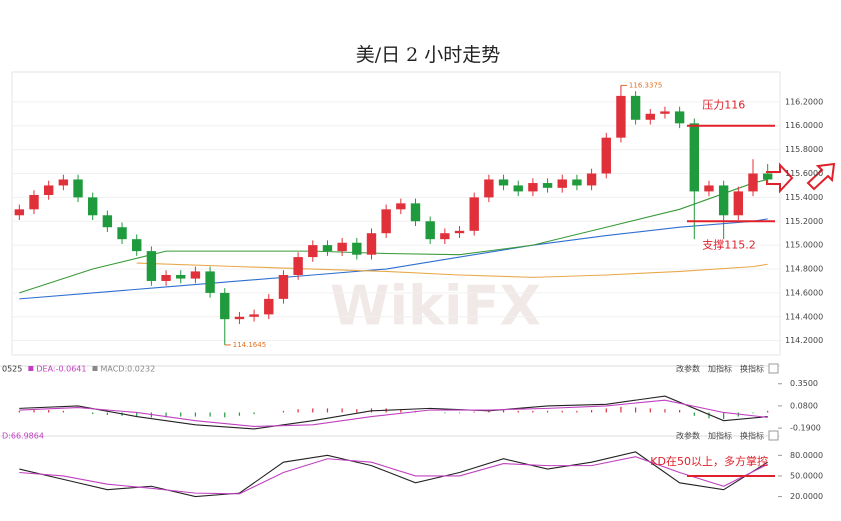  I want to click on panel-header: DEA:-0.0641, so click(61, 369).